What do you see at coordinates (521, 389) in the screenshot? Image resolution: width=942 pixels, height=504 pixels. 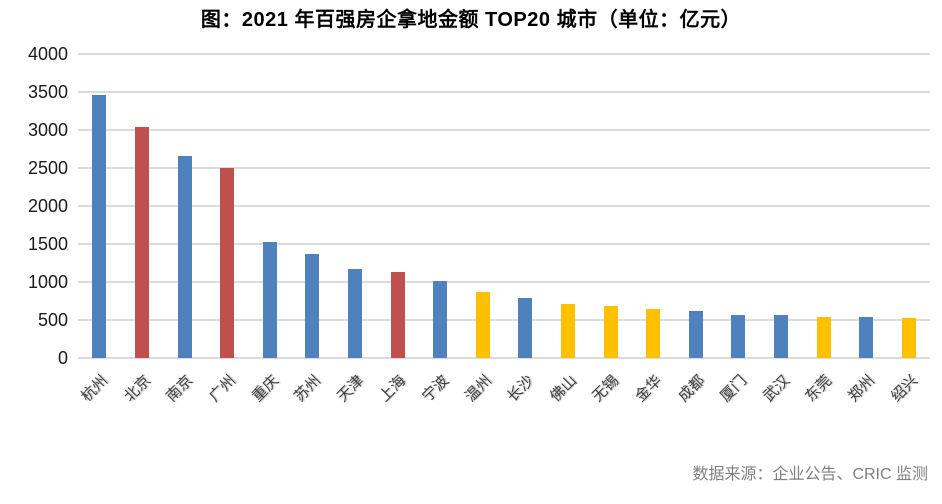 I see `x-tick-label: 长沙` at bounding box center [521, 389].